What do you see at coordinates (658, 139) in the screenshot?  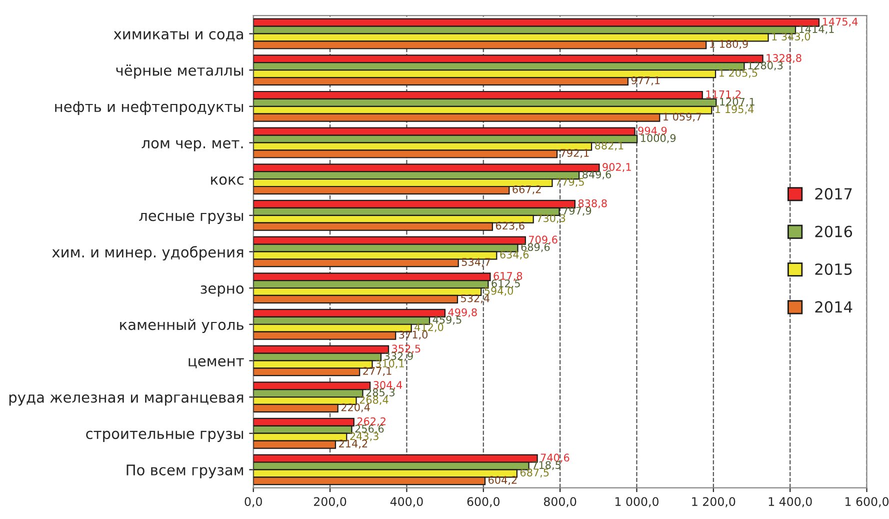 I see `data-label: 1000,9` at bounding box center [658, 139].